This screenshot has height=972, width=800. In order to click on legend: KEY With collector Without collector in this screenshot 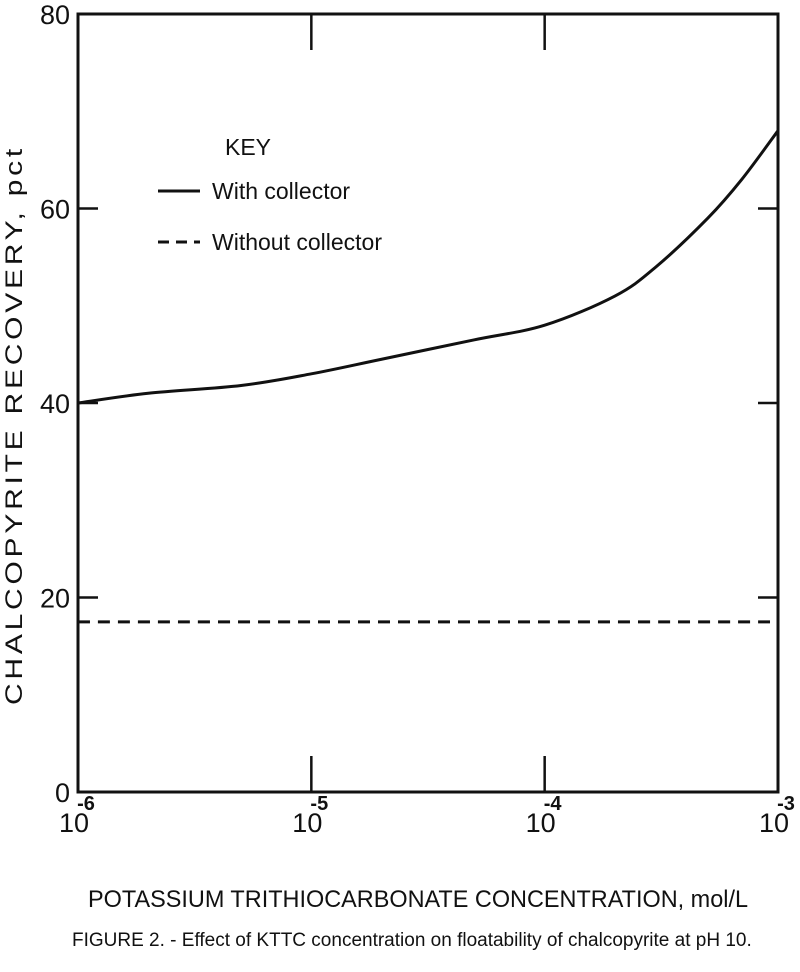, I will do `click(270, 194)`.